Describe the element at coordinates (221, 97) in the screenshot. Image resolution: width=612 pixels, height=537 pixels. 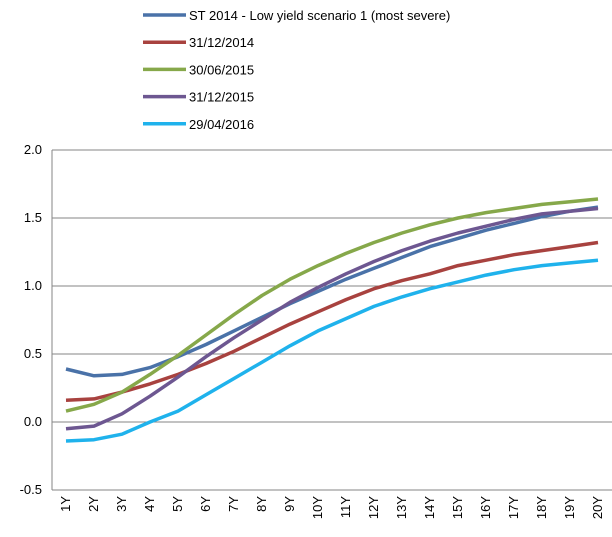
I see `legend-label: 31/12/2015` at that location.